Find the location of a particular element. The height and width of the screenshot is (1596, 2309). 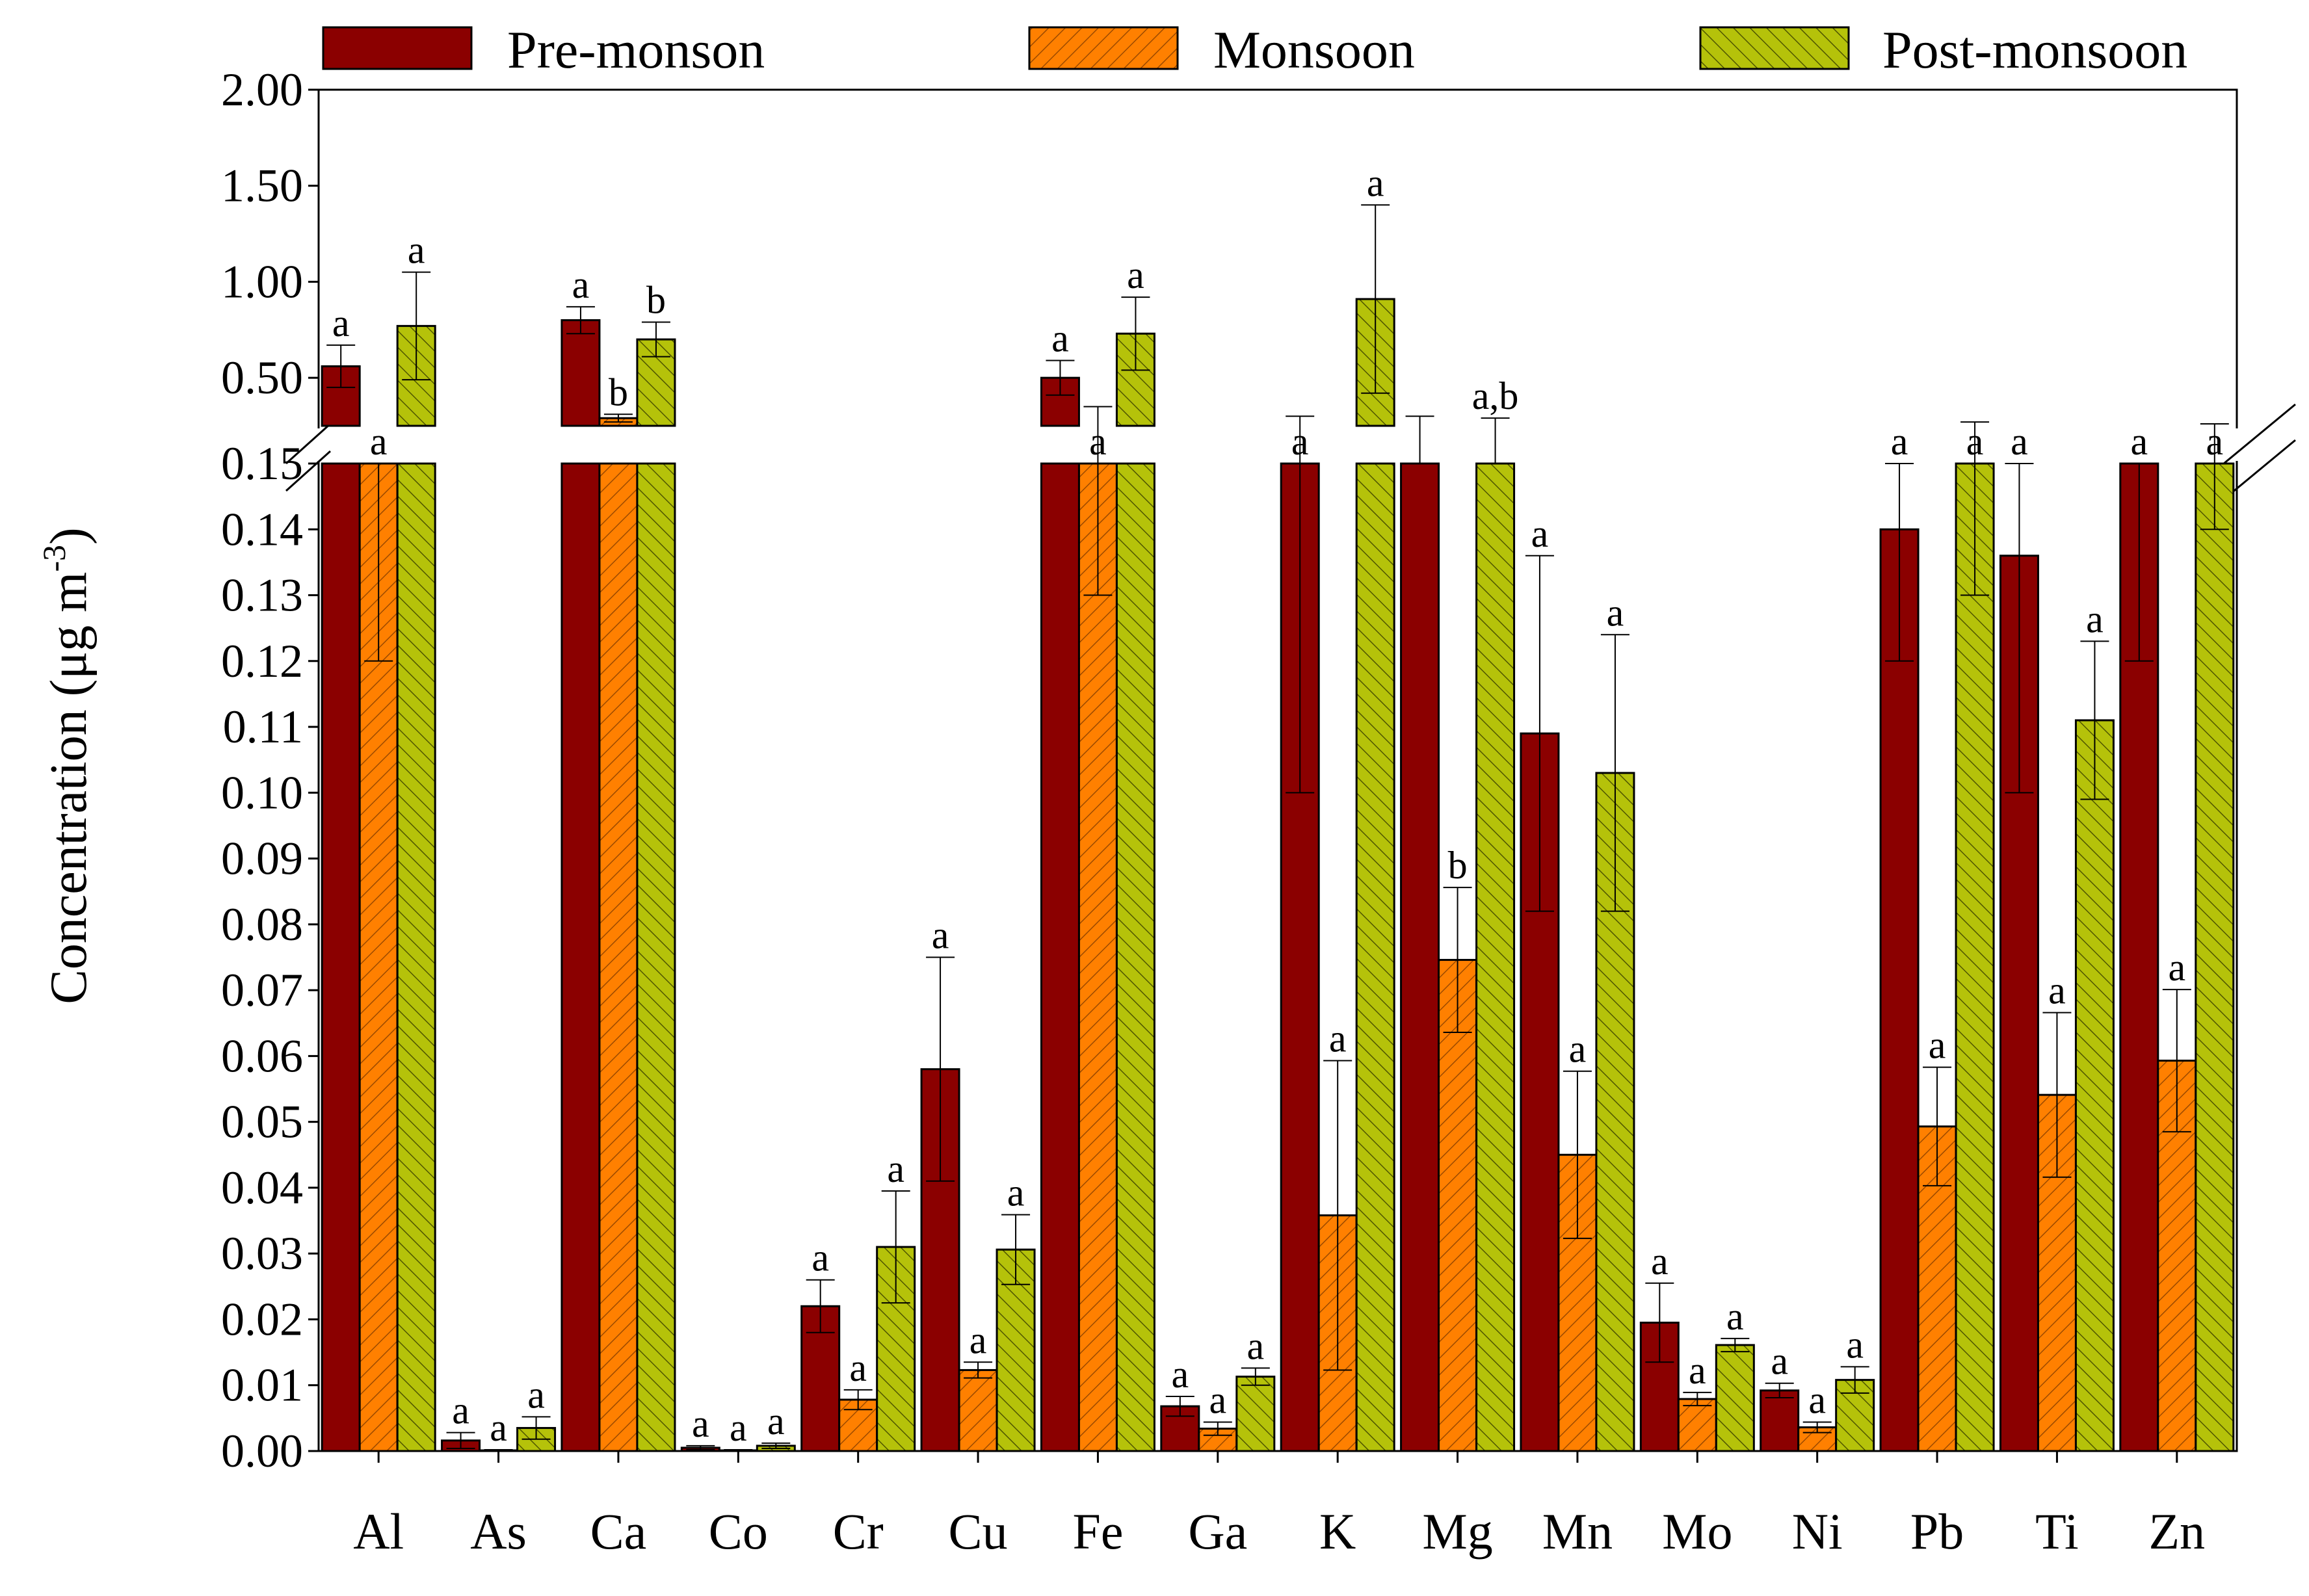

y-tick-label: 0.00 is located at coordinates (262, 1451).